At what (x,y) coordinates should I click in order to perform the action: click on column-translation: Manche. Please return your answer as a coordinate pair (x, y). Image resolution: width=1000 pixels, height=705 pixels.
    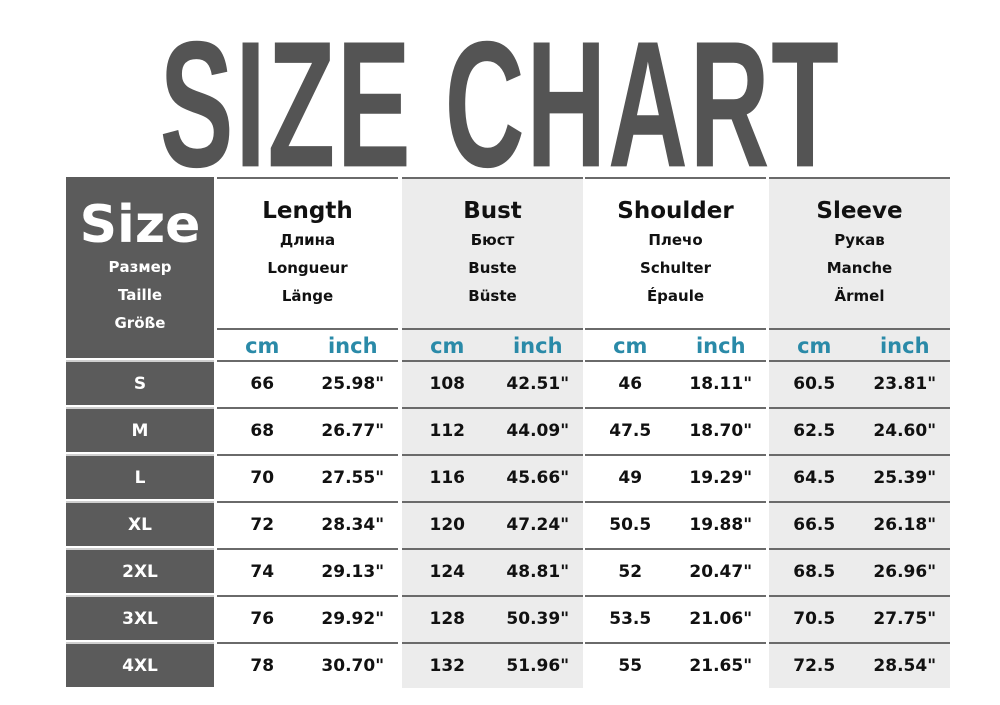
    Looking at the image, I should click on (859, 268).